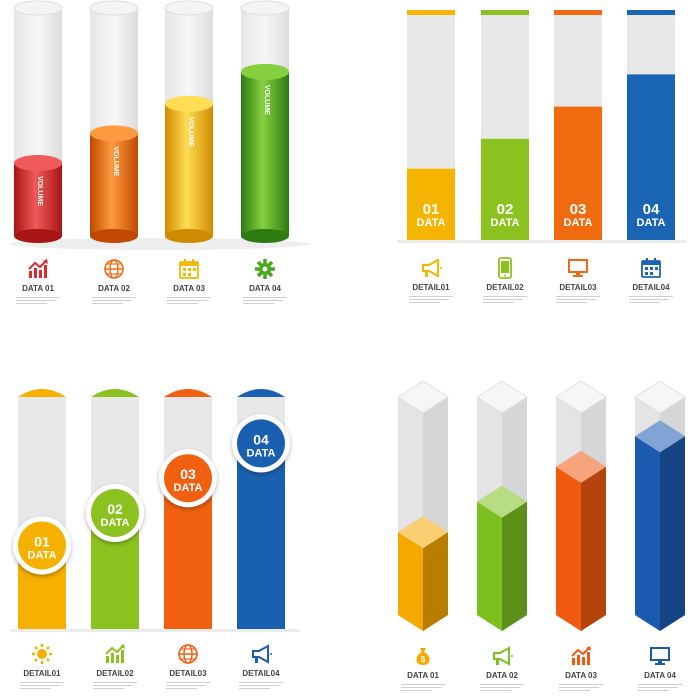 The width and height of the screenshot is (698, 699). What do you see at coordinates (431, 209) in the screenshot?
I see `bar-number: 01` at bounding box center [431, 209].